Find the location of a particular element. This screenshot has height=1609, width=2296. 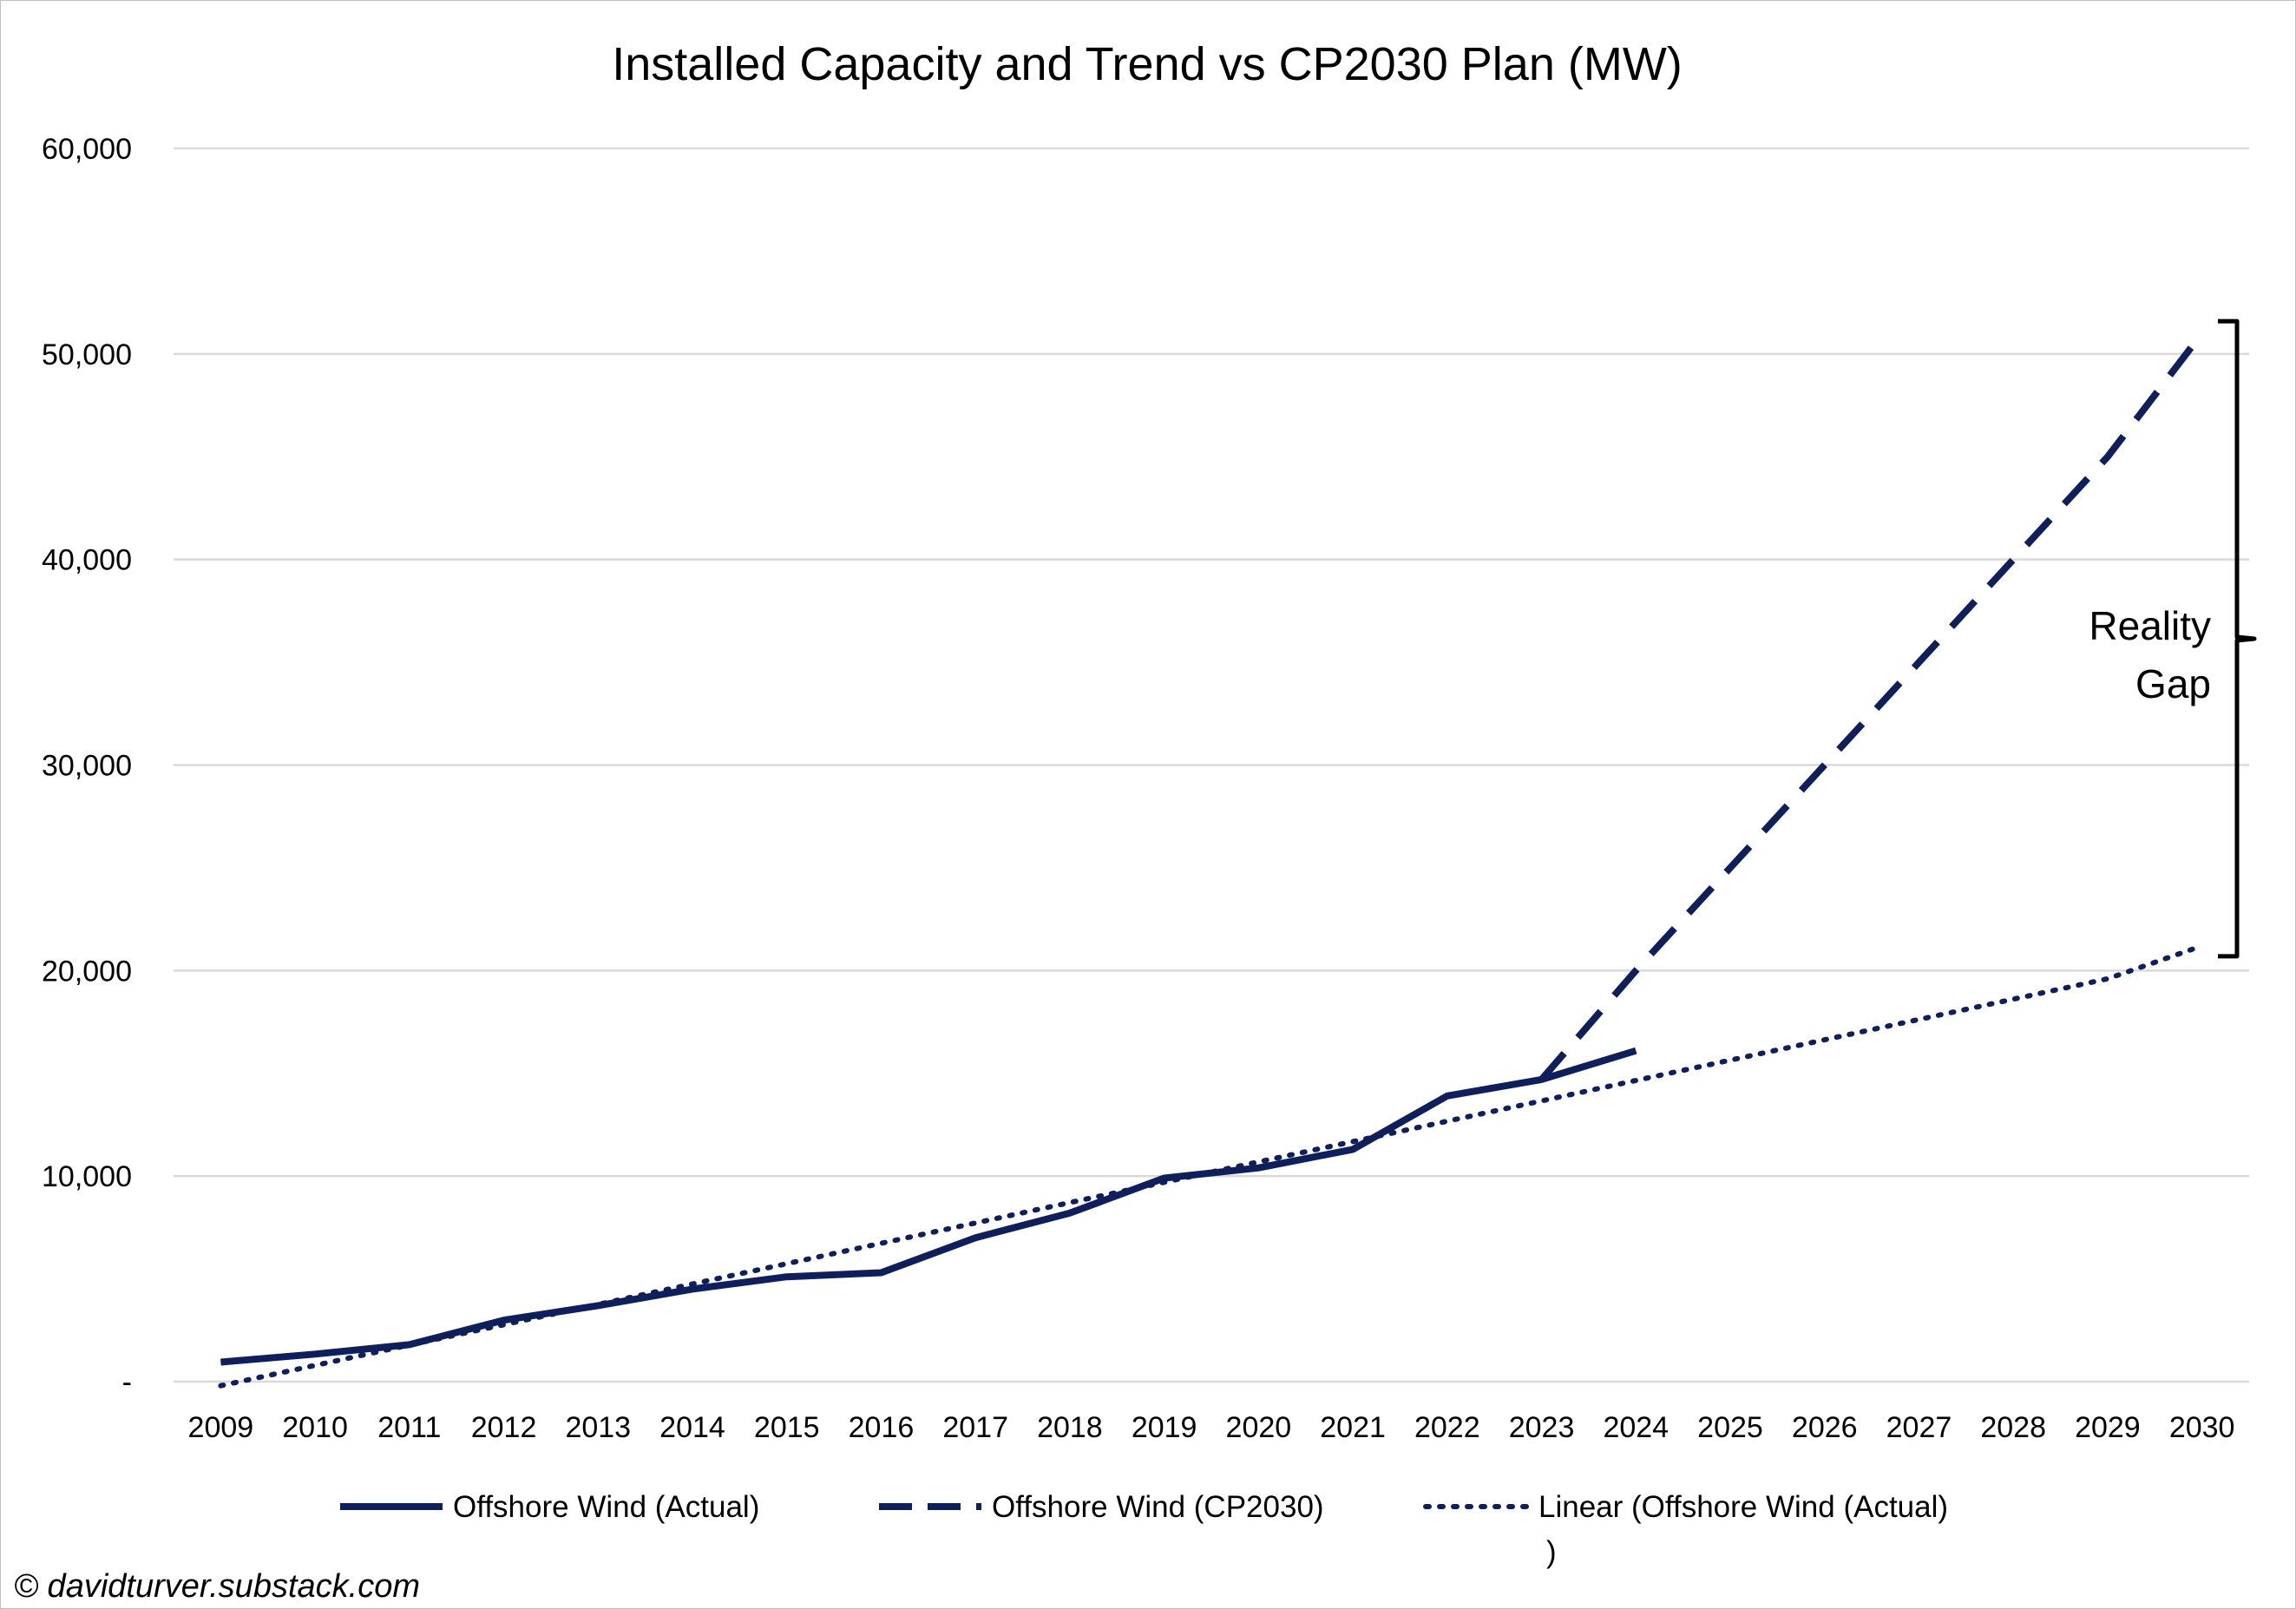

x-tick-label: 2014 is located at coordinates (692, 1428).